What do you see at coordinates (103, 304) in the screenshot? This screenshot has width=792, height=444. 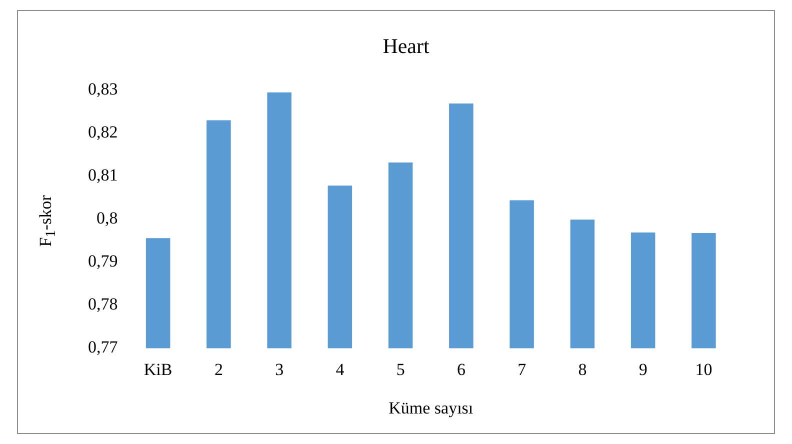 I see `y-tick-label: 0,78` at bounding box center [103, 304].